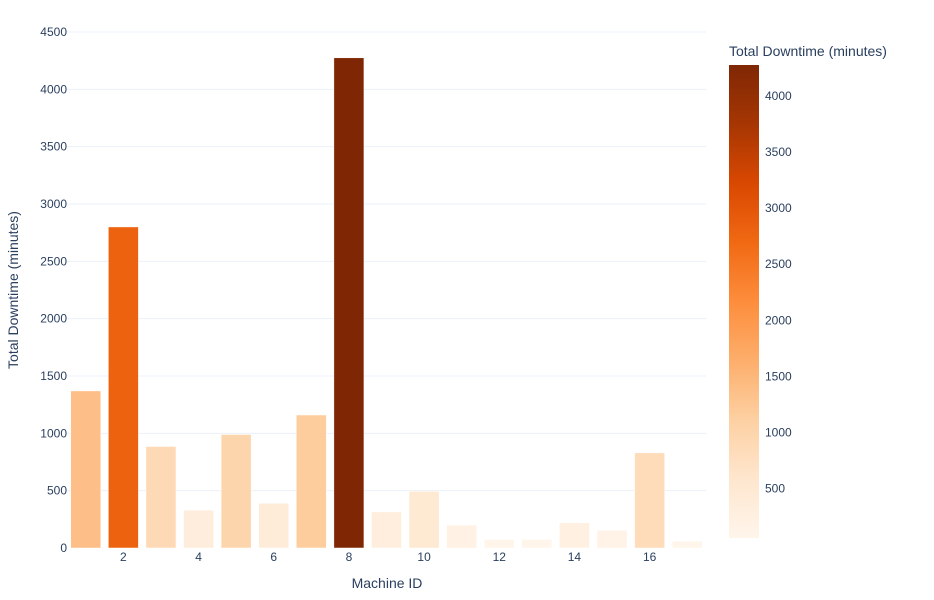 This screenshot has width=934, height=600. What do you see at coordinates (349, 557) in the screenshot?
I see `x-tick-label: 8` at bounding box center [349, 557].